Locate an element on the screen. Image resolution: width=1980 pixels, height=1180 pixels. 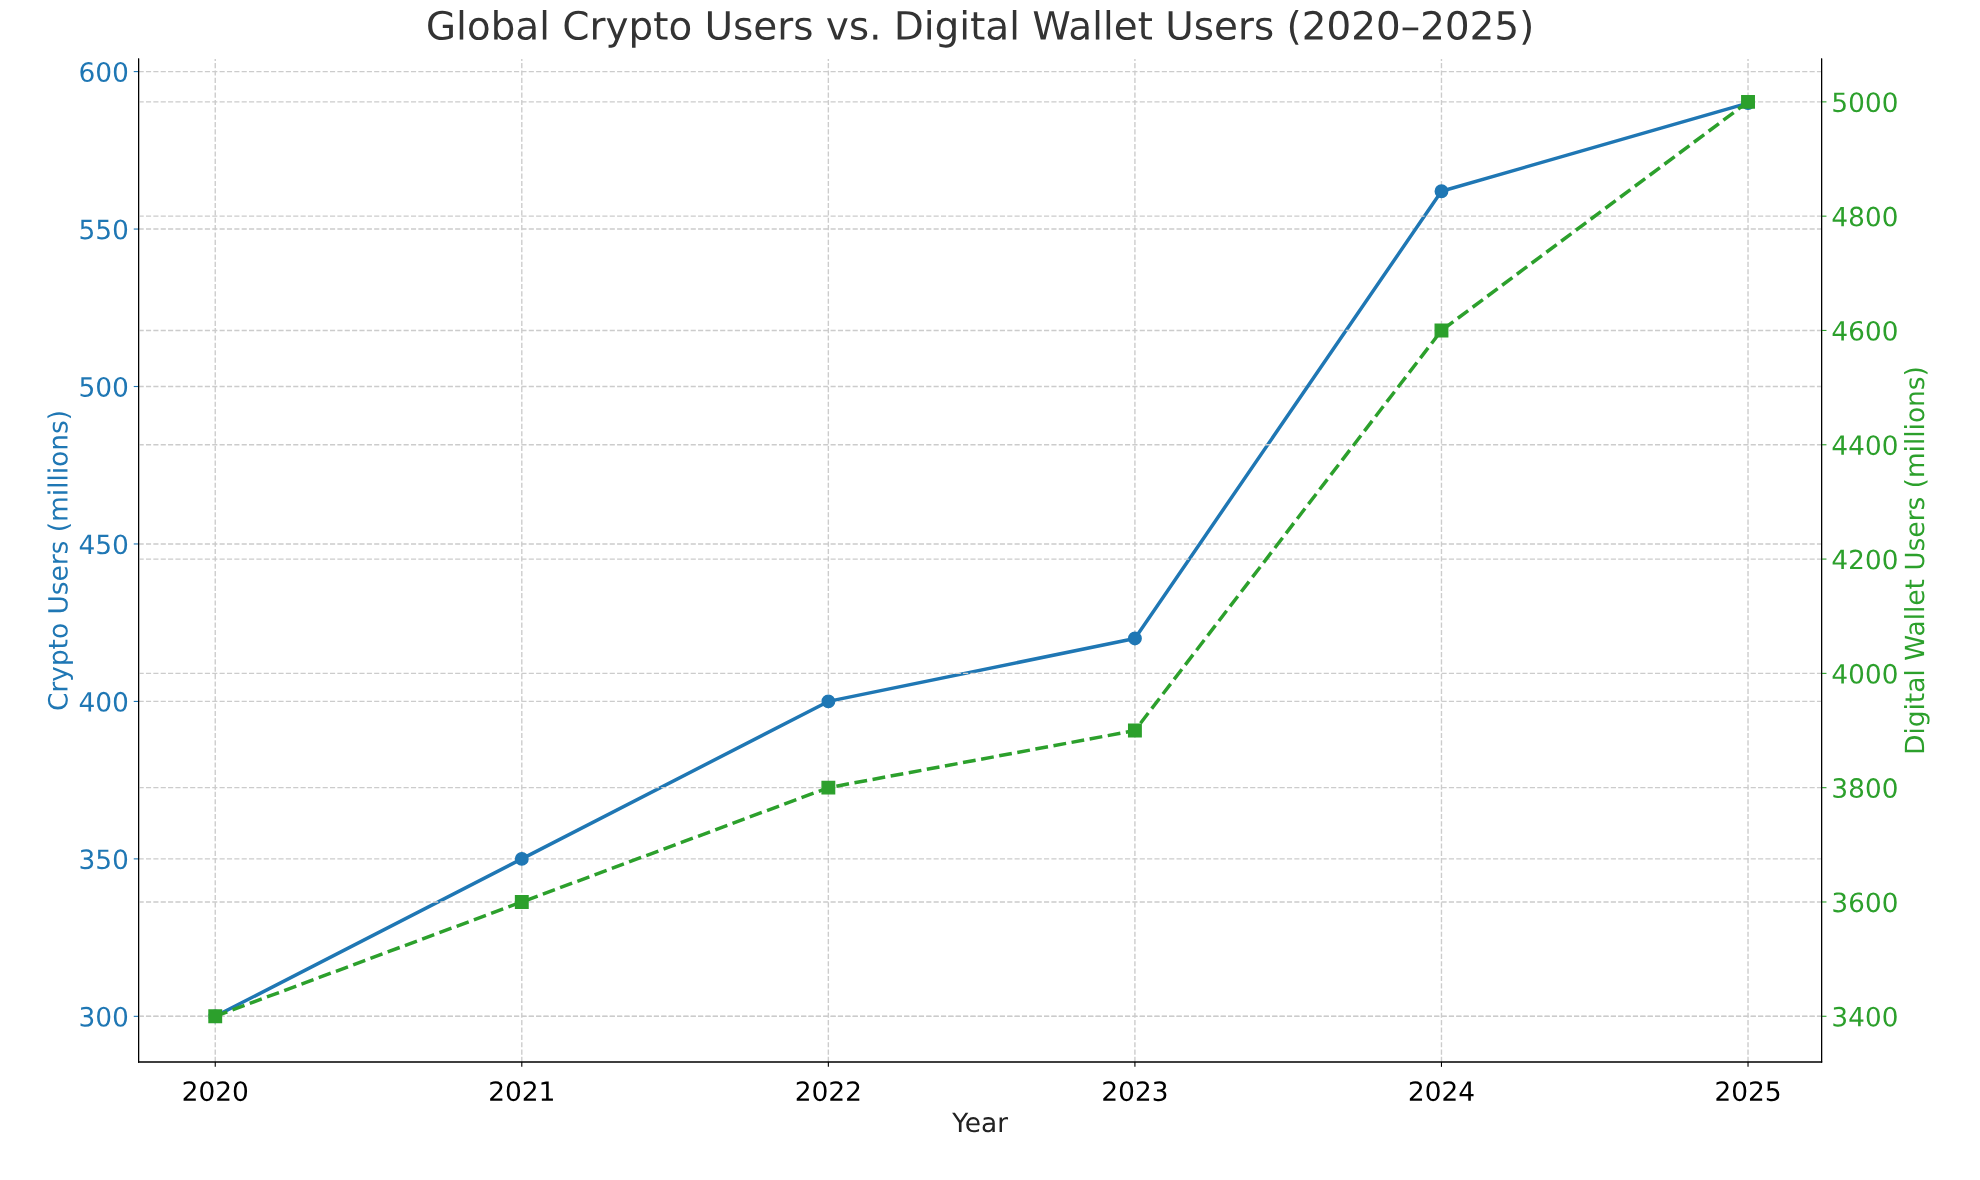
y2-axis-title: Digital Wallet Users (millions) is located at coordinates (1917, 560).